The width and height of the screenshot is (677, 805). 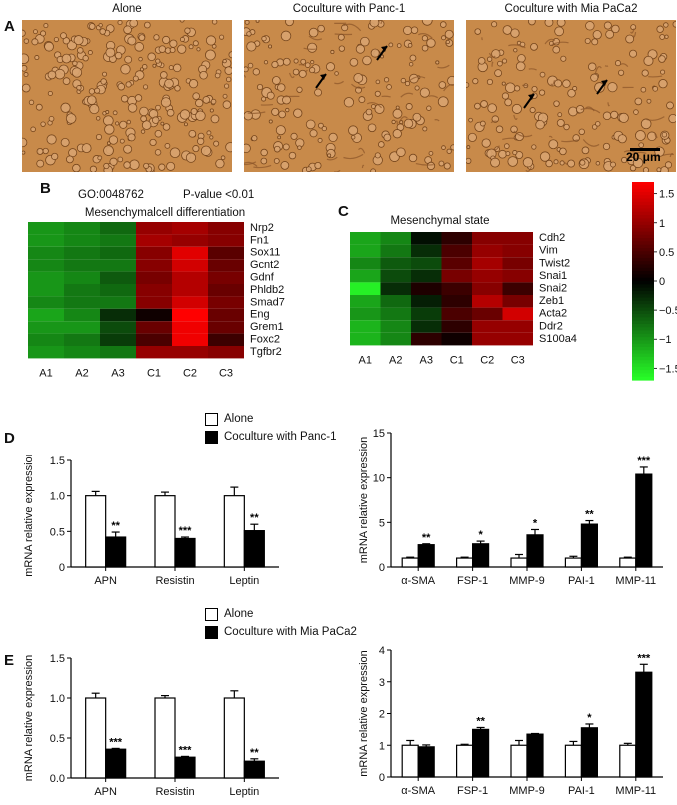 What do you see at coordinates (553, 314) in the screenshot?
I see `heatmap-c-gene-label: Acta2` at bounding box center [553, 314].